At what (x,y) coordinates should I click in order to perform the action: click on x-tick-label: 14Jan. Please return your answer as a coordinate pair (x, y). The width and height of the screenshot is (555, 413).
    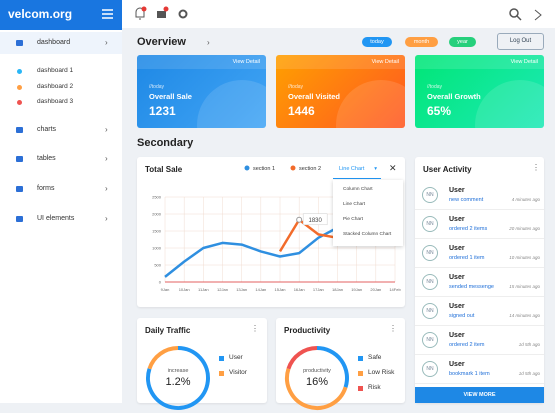
    Looking at the image, I should click on (260, 289).